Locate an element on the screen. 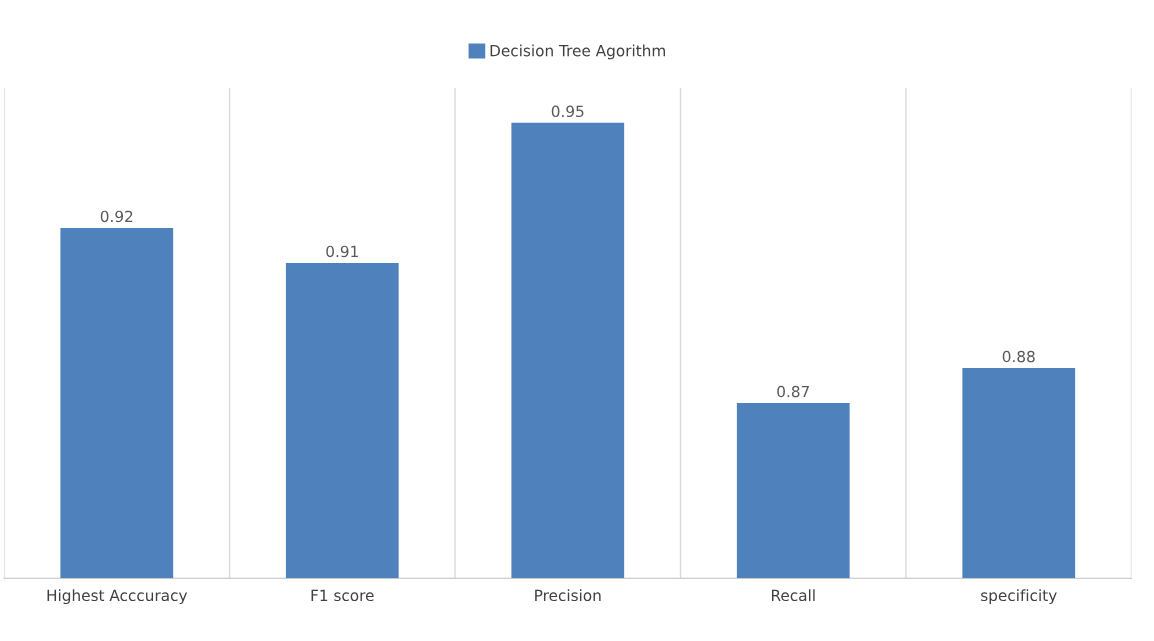  x-tick-label: F1 score is located at coordinates (342, 595).